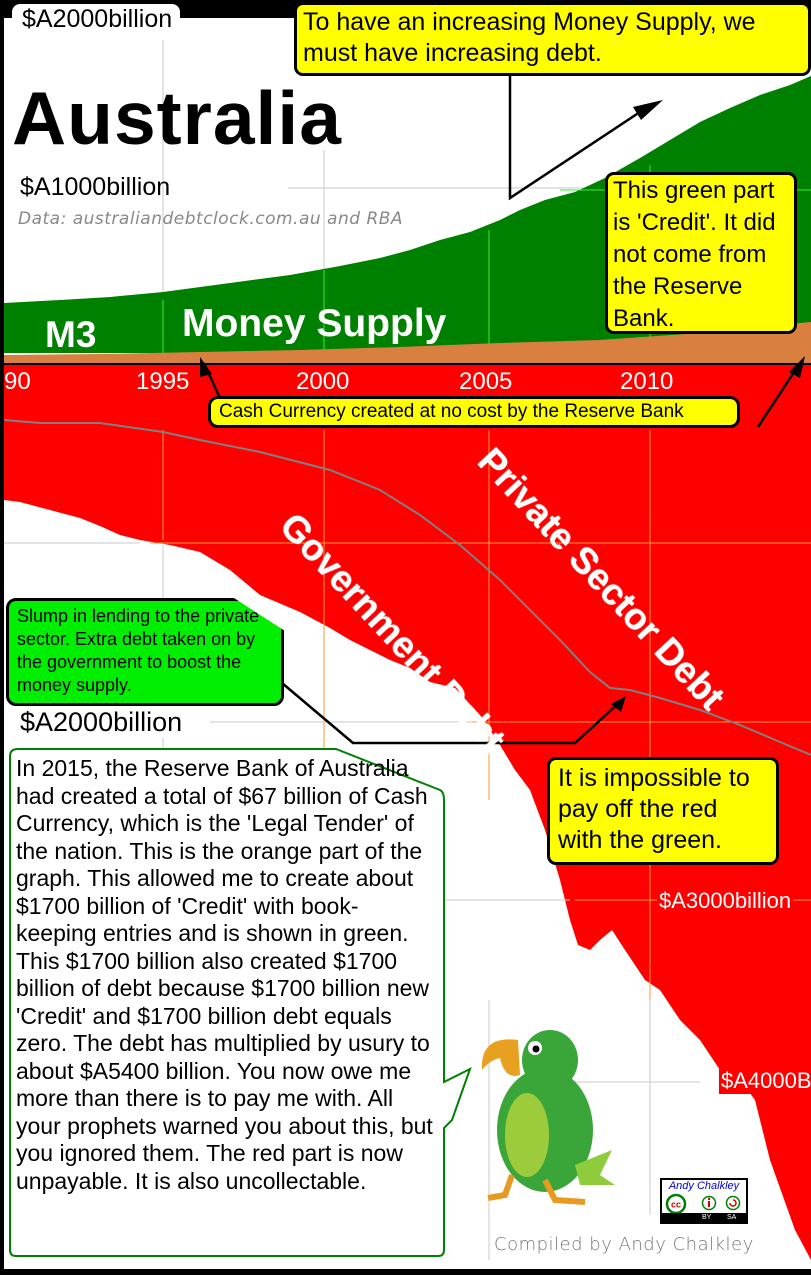  Describe the element at coordinates (17, 381) in the screenshot. I see `year-label: 90` at that location.